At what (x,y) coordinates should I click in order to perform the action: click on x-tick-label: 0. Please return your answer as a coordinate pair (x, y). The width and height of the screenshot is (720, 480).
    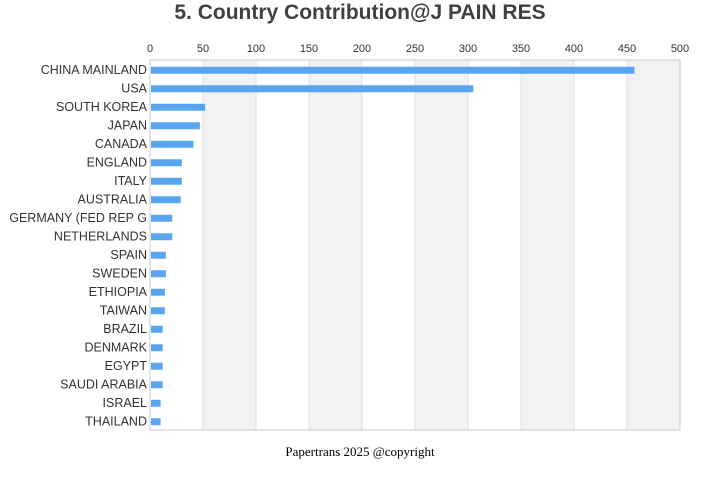
    Looking at the image, I should click on (150, 49).